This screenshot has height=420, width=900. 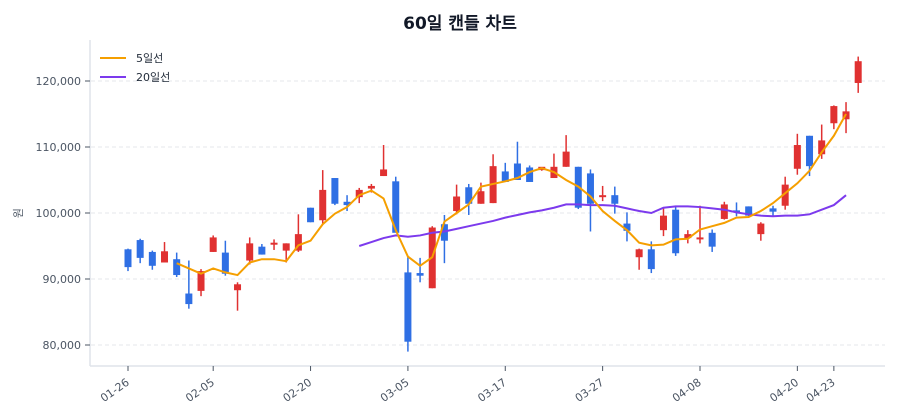 I want to click on x-tick-label: 04-20, so click(x=784, y=390).